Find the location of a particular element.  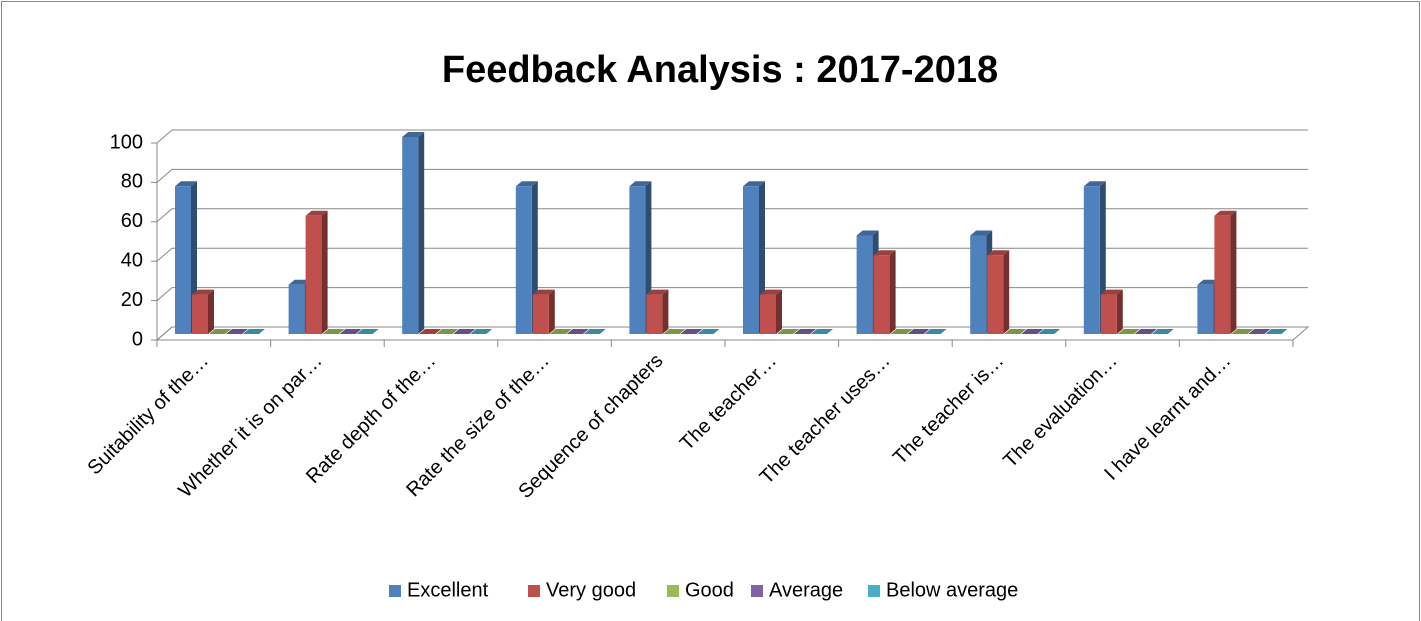

y-tick-label: 40 is located at coordinates (132, 260).